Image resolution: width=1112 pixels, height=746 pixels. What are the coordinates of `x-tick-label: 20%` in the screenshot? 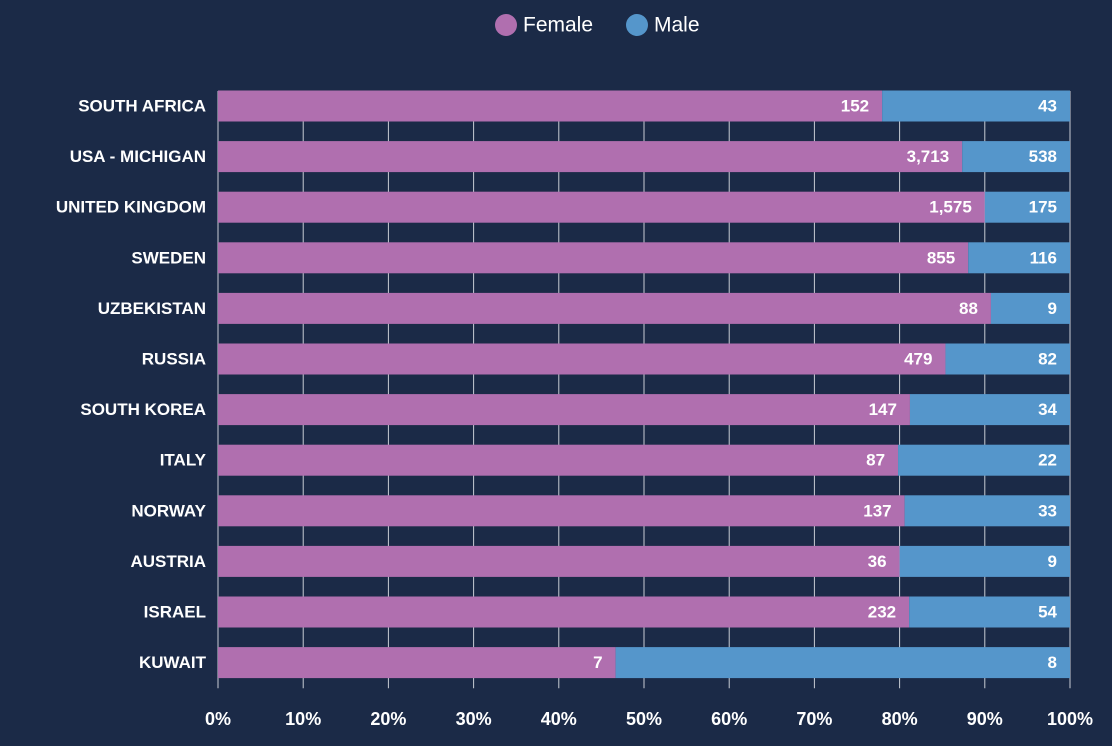 It's located at (388, 719).